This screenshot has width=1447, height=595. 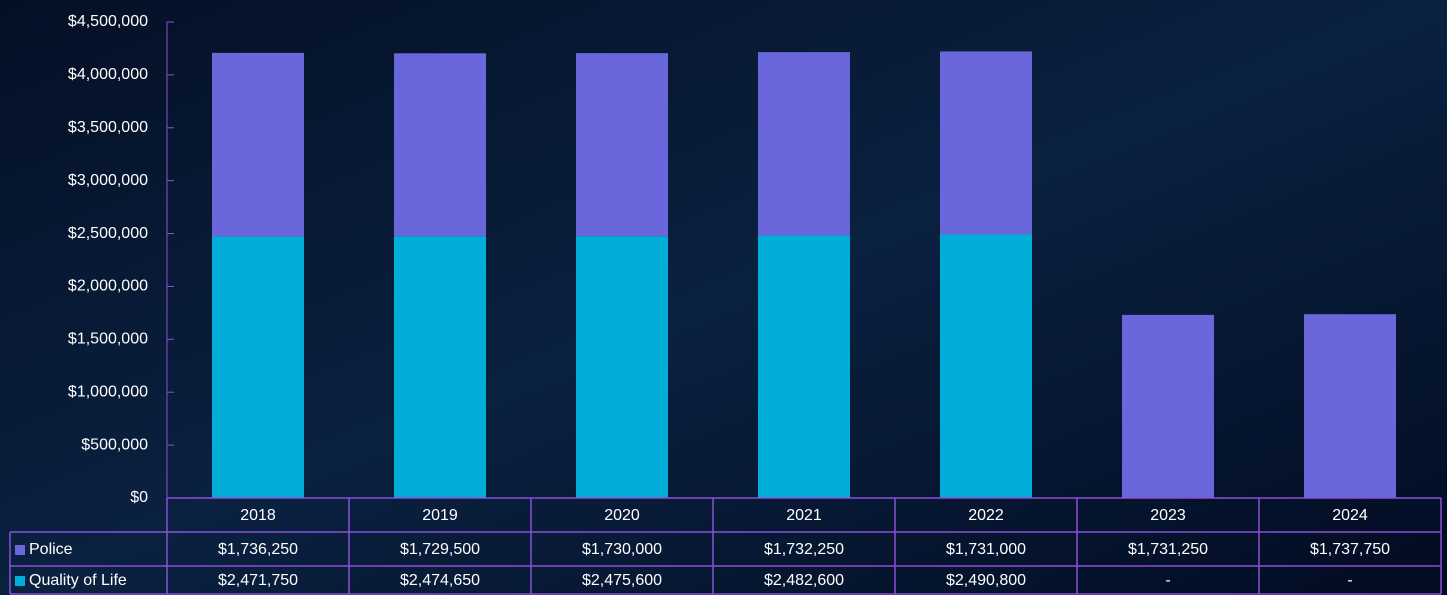 I want to click on y-tick-label: $1,000,000, so click(x=108, y=391).